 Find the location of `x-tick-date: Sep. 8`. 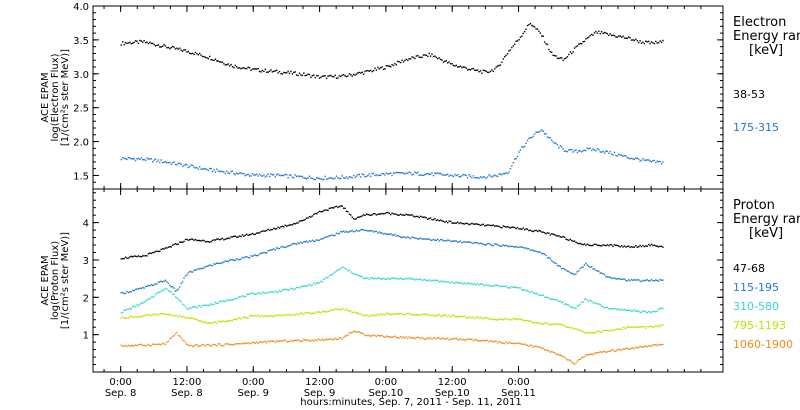

x-tick-date: Sep. 8 is located at coordinates (187, 393).